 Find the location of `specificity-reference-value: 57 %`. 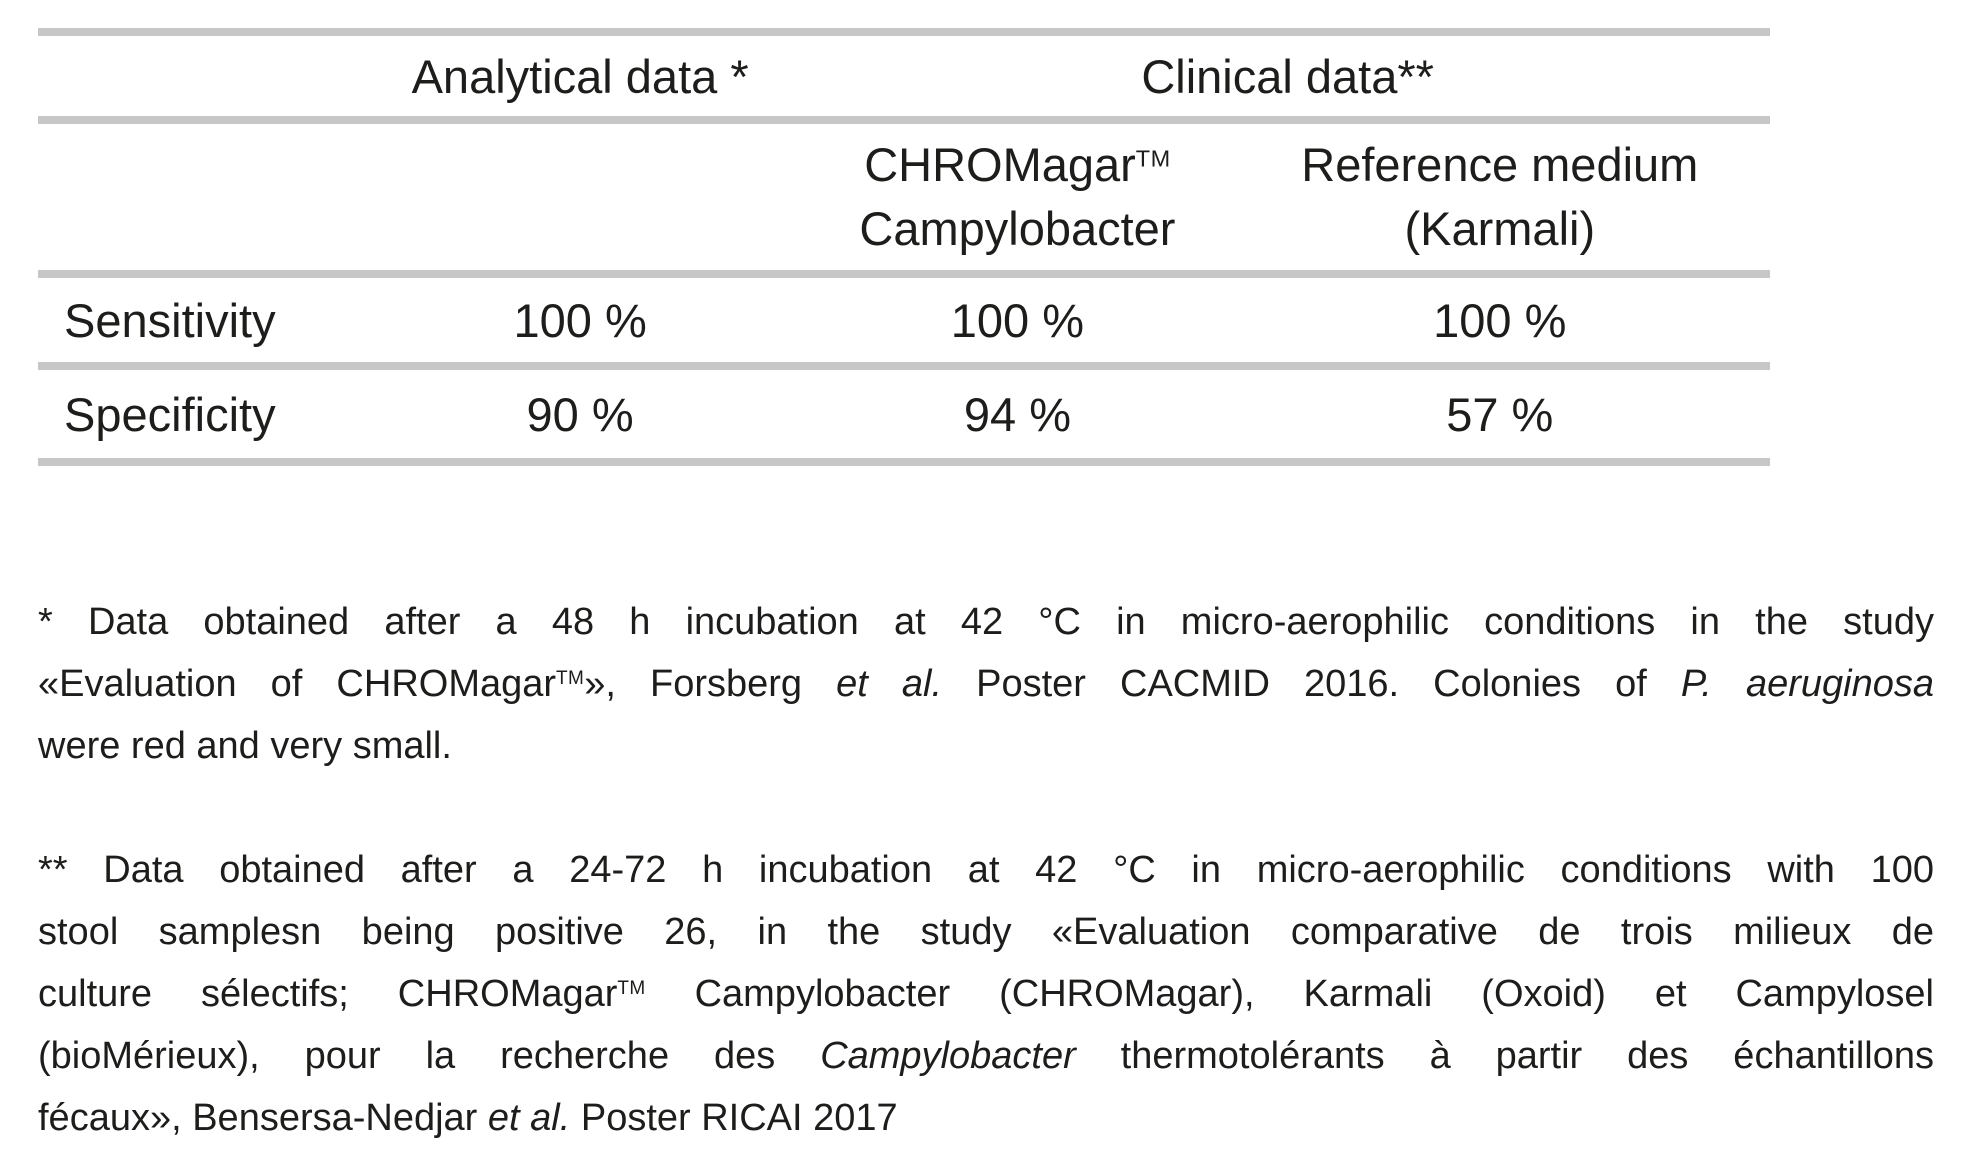

specificity-reference-value: 57 % is located at coordinates (1500, 414).